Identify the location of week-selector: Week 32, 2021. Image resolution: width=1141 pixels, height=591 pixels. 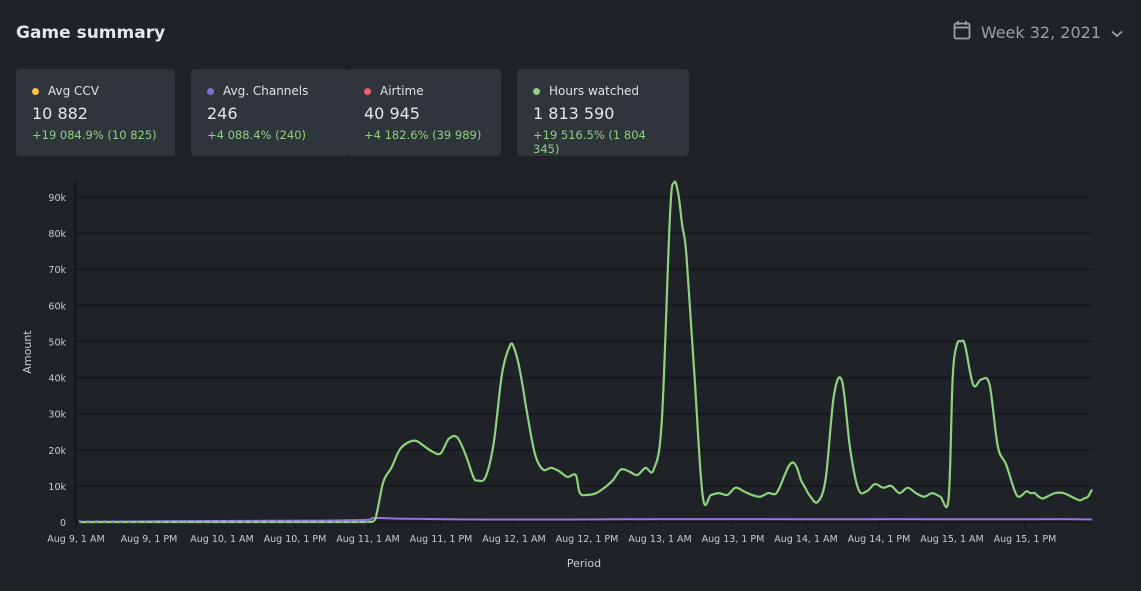
(1038, 32).